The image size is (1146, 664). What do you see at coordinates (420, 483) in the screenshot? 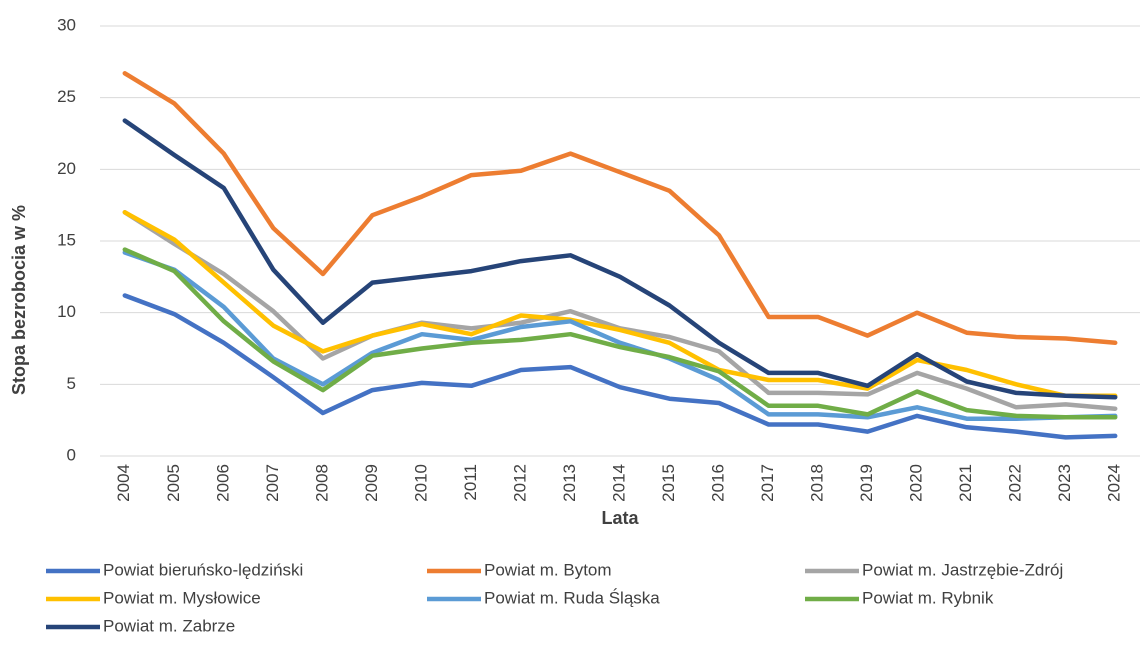
I see `x-tick-label: 2010` at bounding box center [420, 483].